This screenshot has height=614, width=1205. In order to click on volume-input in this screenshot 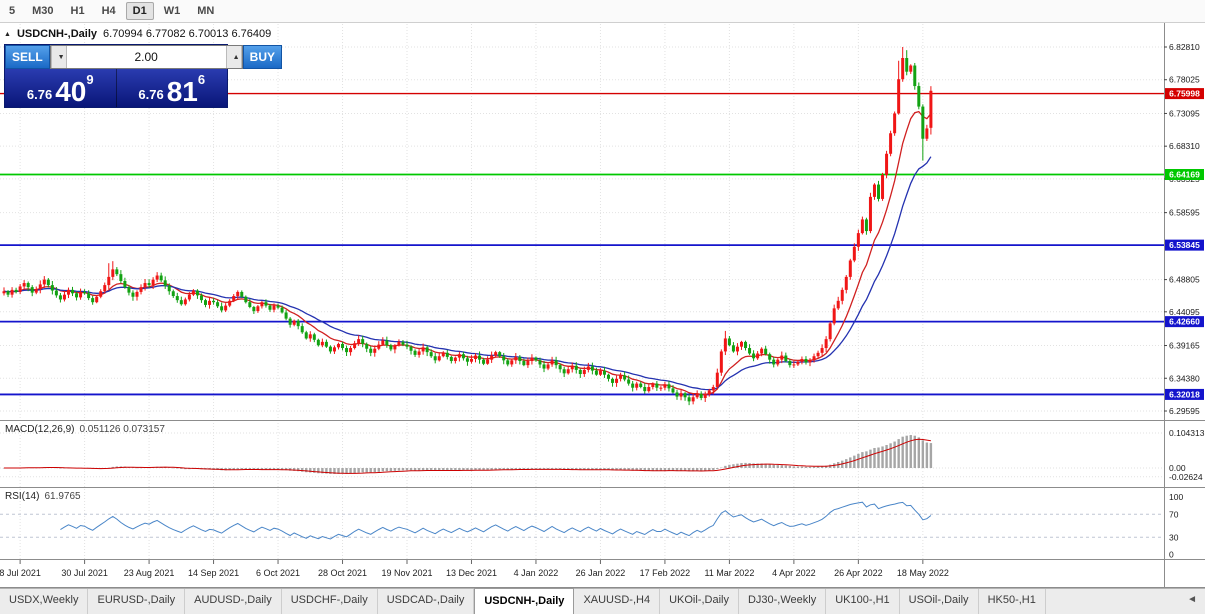, I will do `click(146, 57)`.